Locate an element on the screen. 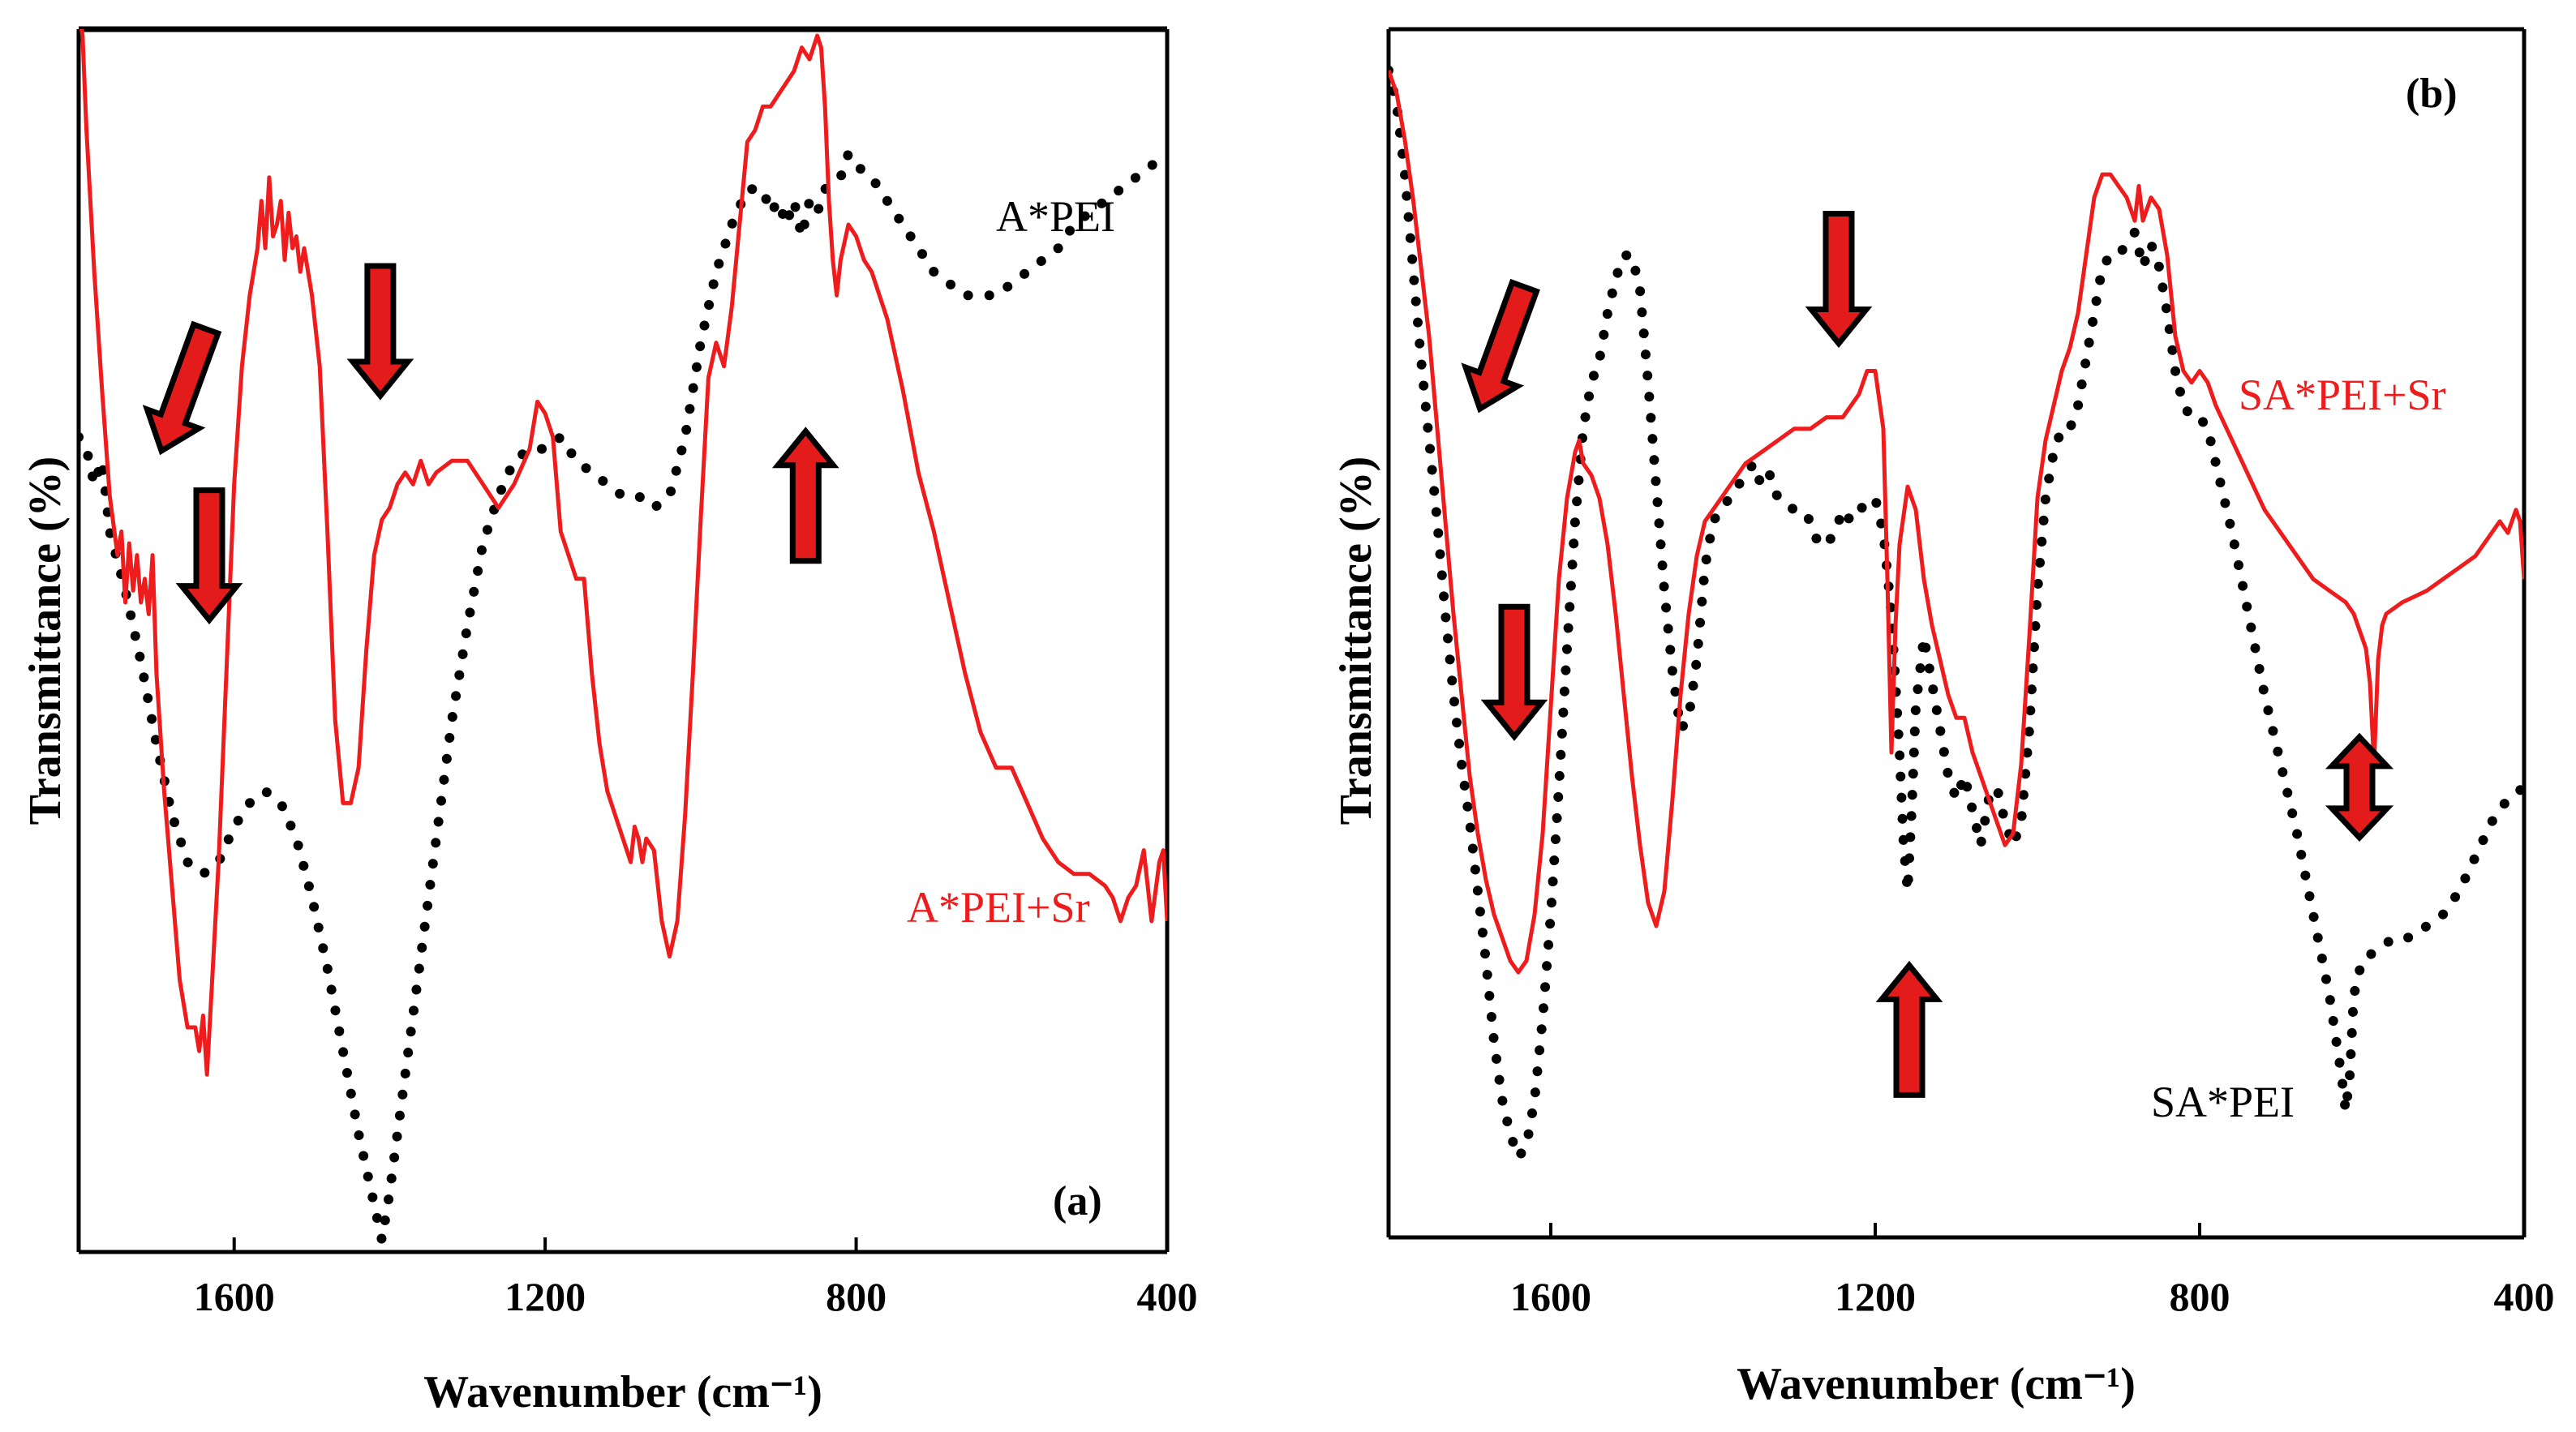  label-a-apei: A*PEI is located at coordinates (1055, 216).